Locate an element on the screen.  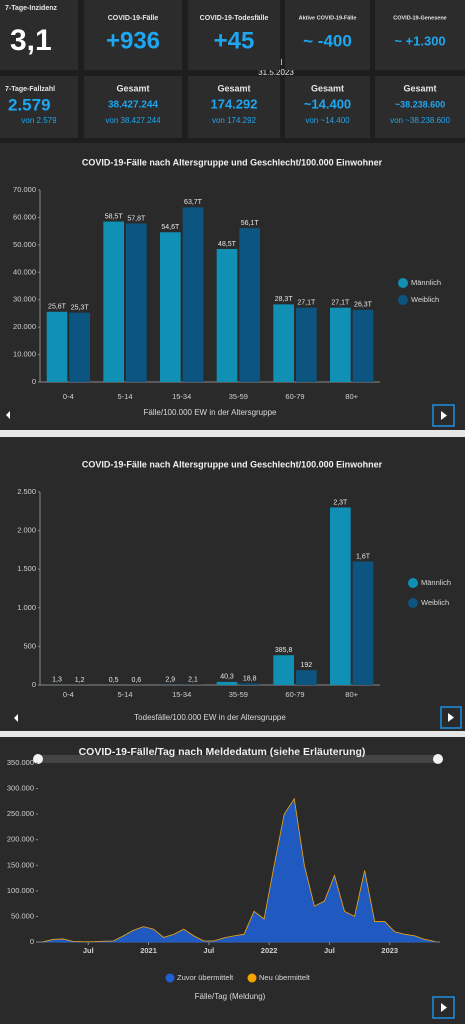
y-tick-label: 100.000 is located at coordinates (20, 890).